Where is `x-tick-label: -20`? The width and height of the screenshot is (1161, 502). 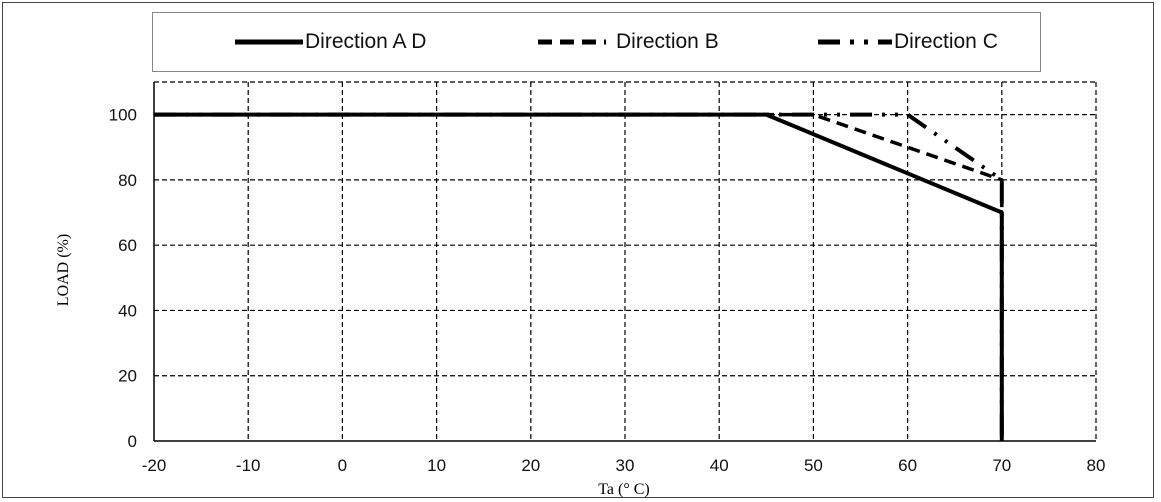
x-tick-label: -20 is located at coordinates (154, 465).